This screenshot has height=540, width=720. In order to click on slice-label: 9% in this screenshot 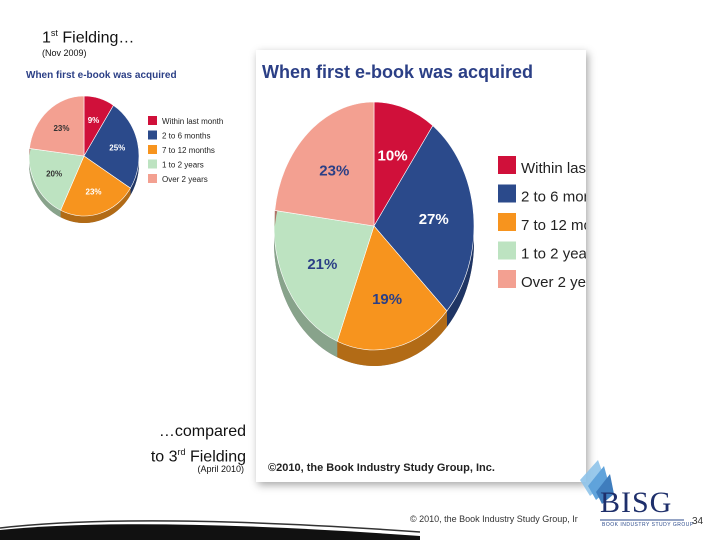, I will do `click(94, 120)`.